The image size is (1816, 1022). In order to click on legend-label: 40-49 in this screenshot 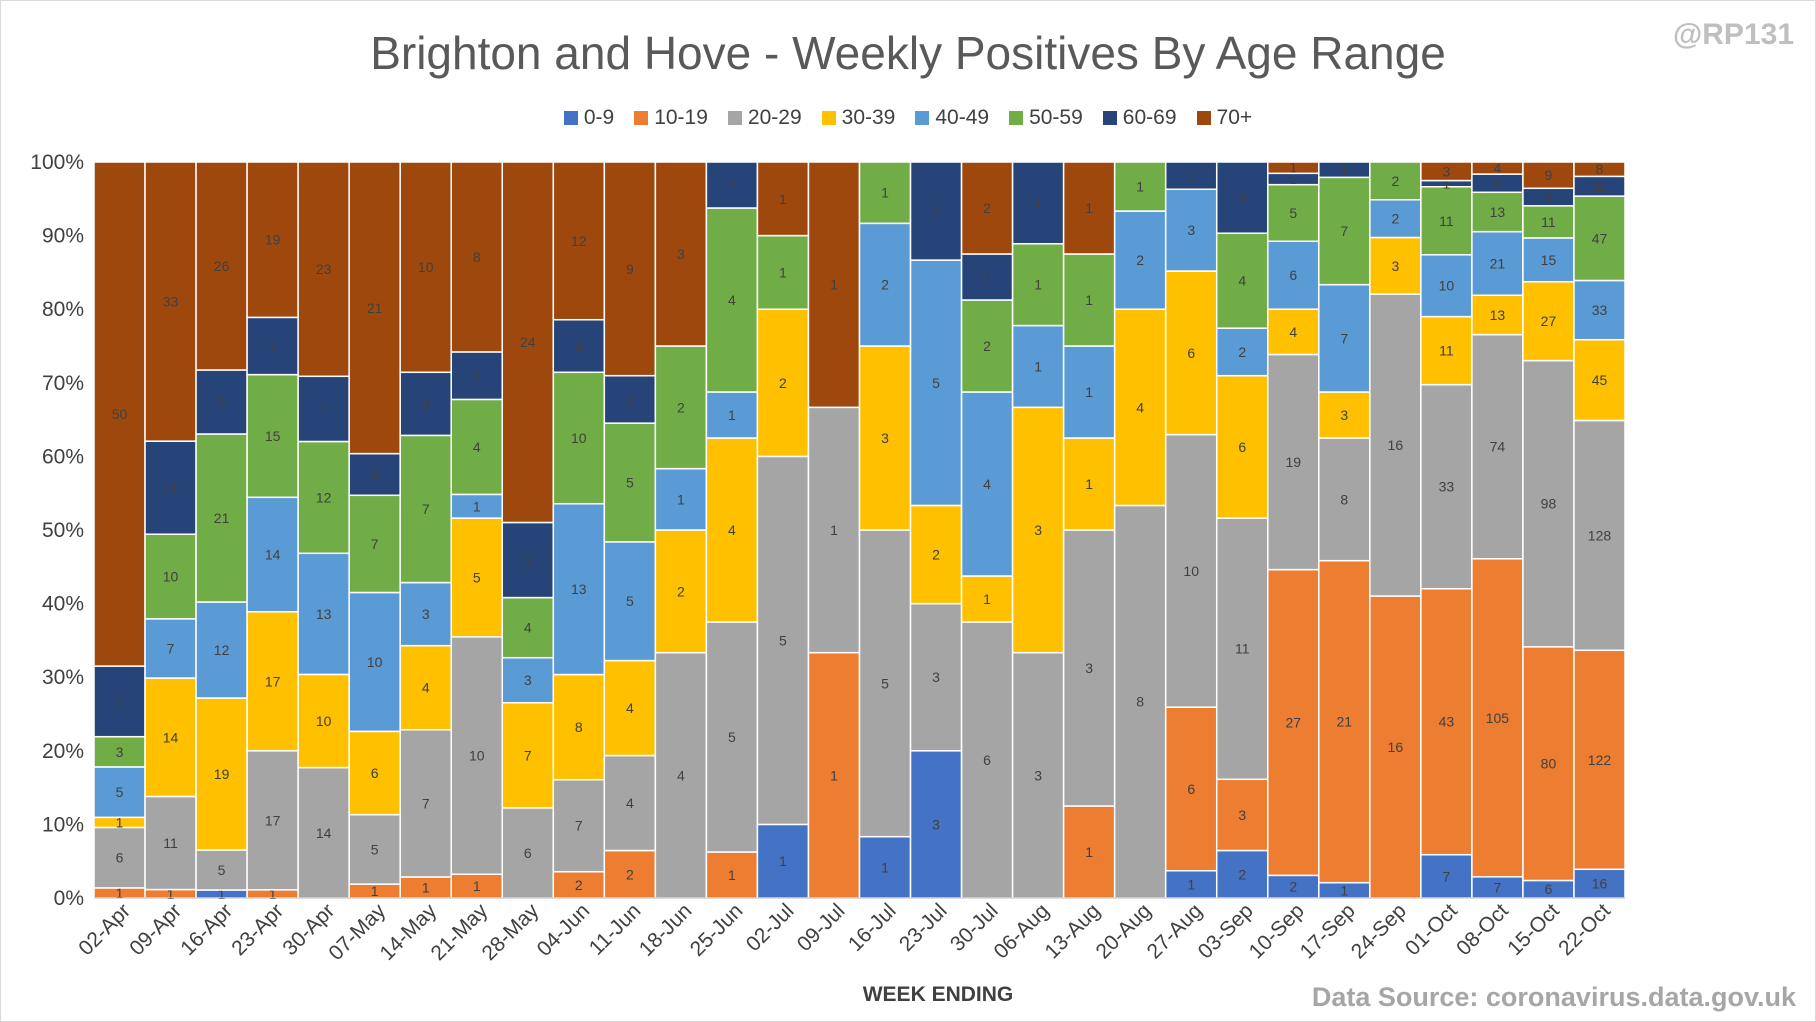, I will do `click(962, 117)`.